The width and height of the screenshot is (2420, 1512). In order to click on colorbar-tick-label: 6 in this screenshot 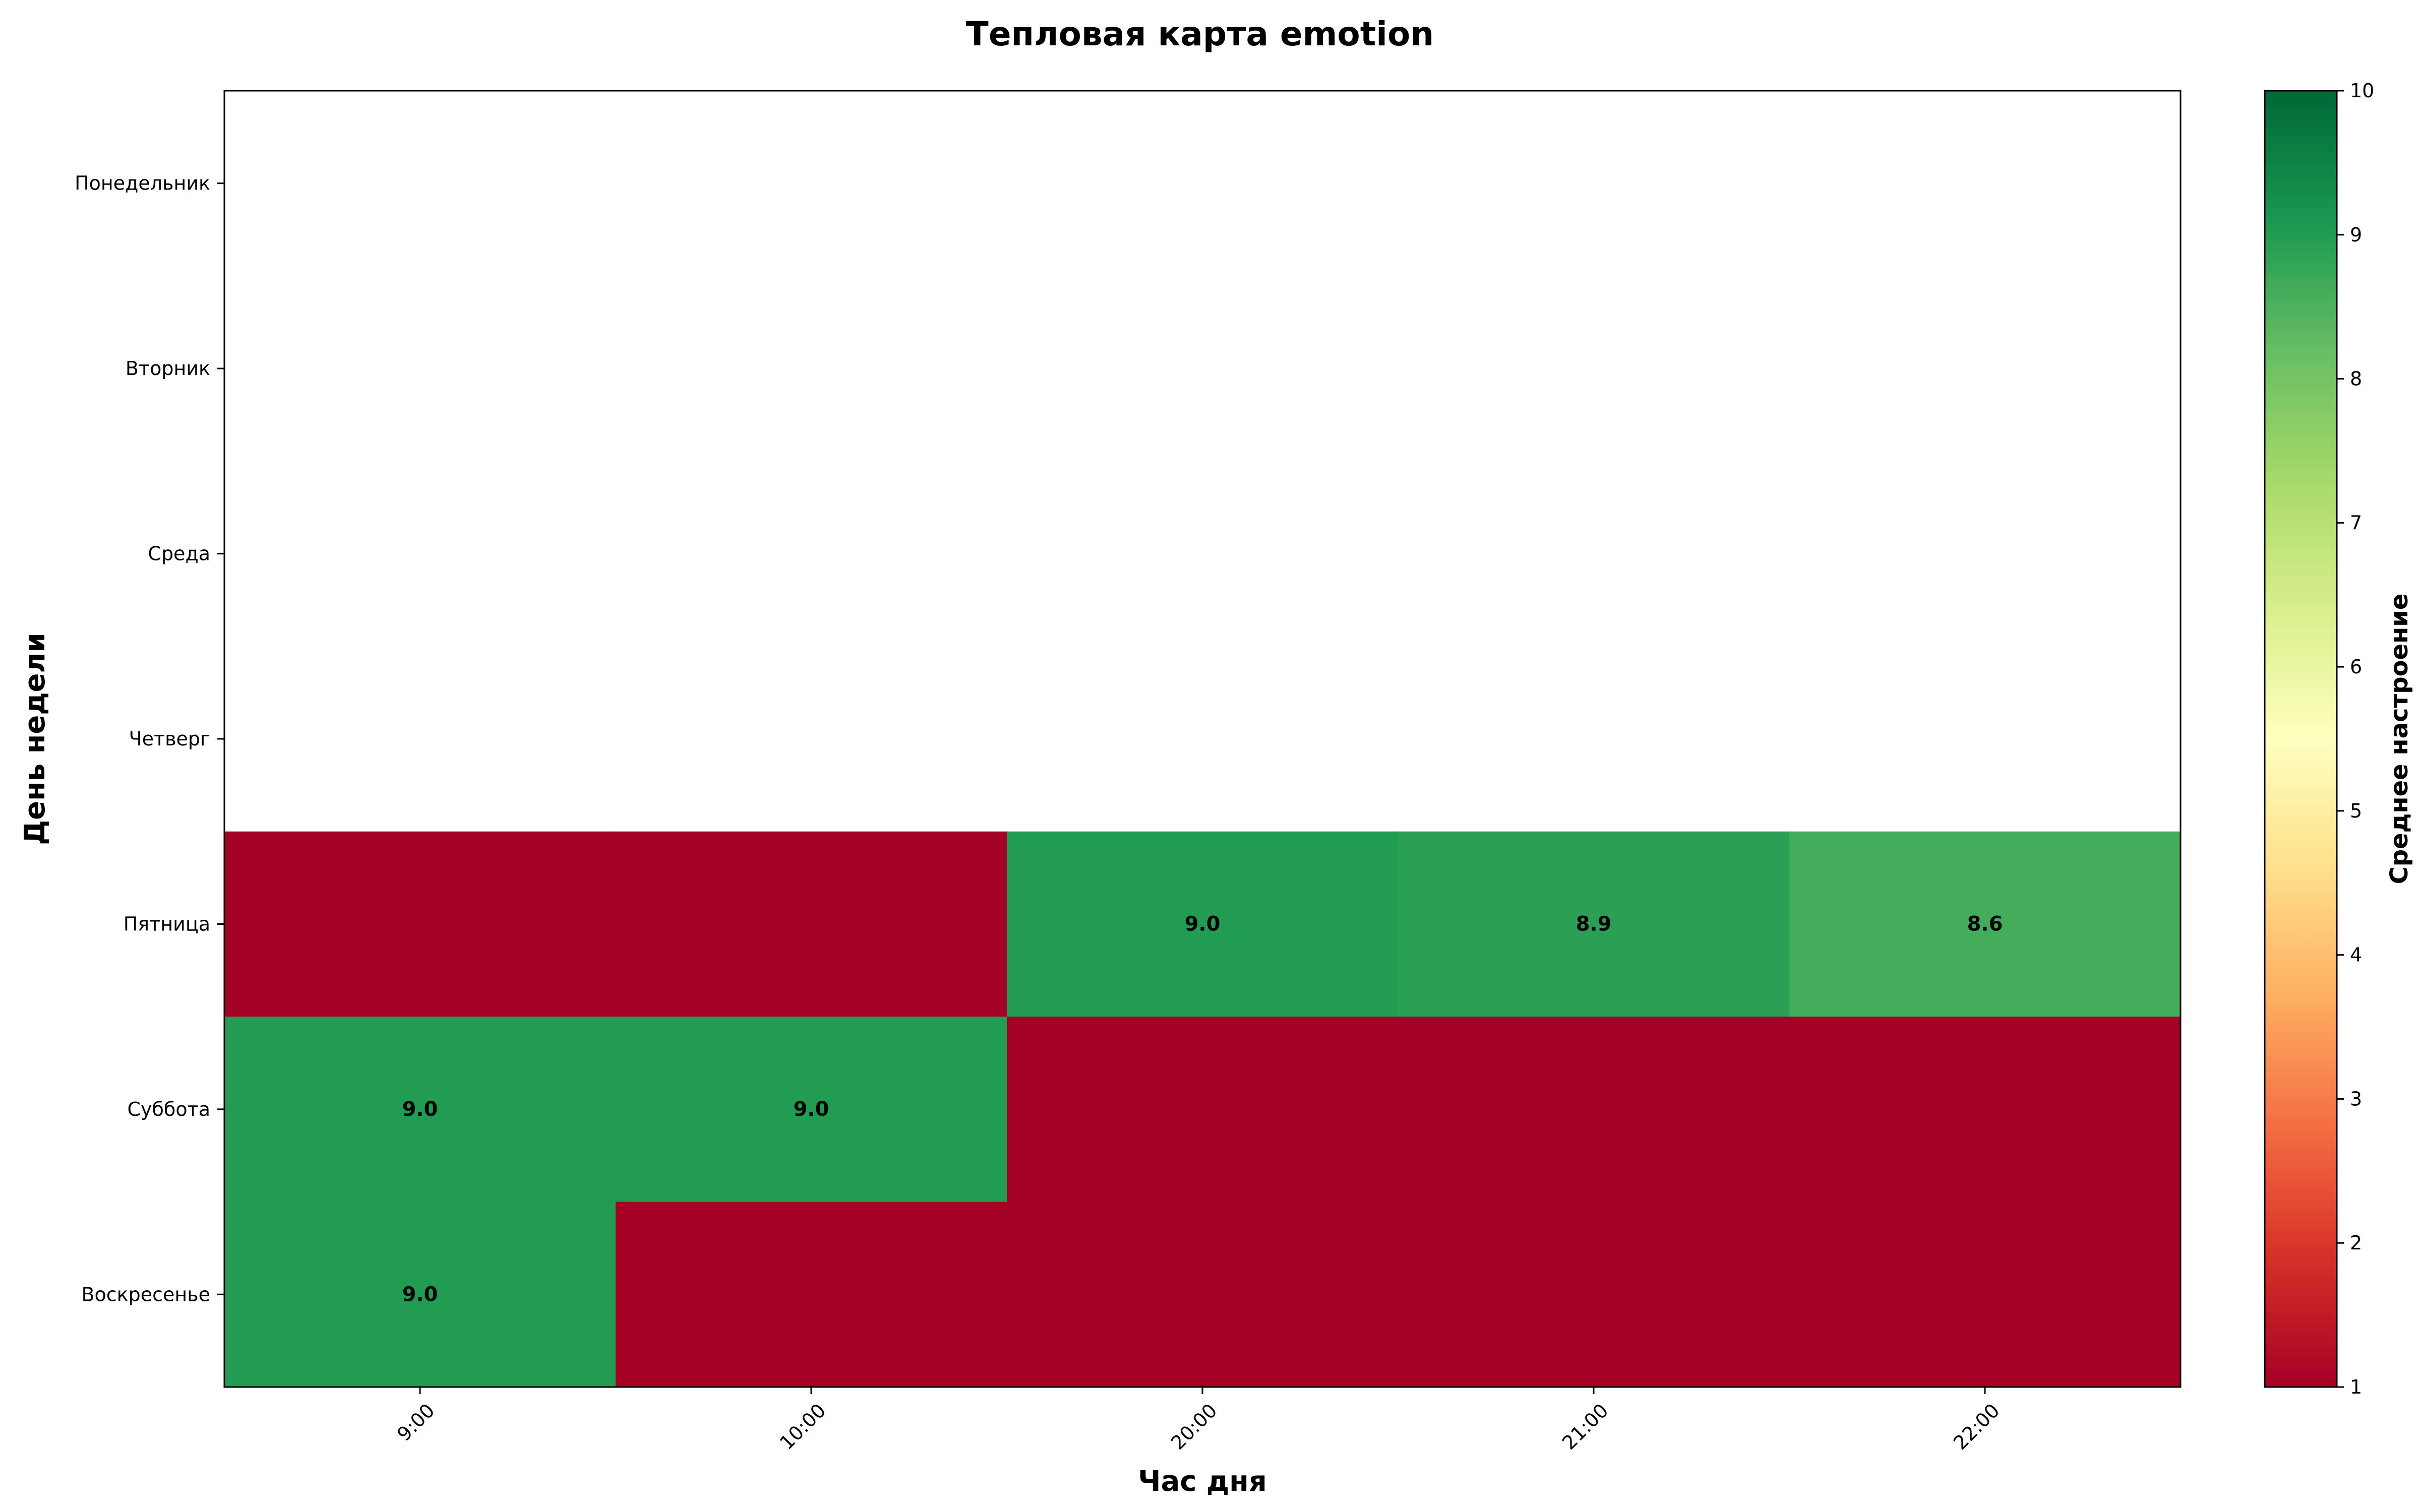, I will do `click(2356, 667)`.